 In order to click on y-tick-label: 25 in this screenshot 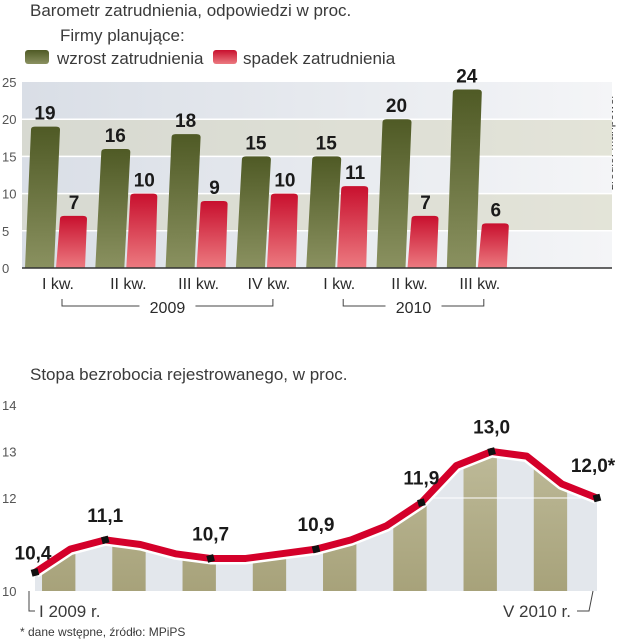, I will do `click(9, 82)`.